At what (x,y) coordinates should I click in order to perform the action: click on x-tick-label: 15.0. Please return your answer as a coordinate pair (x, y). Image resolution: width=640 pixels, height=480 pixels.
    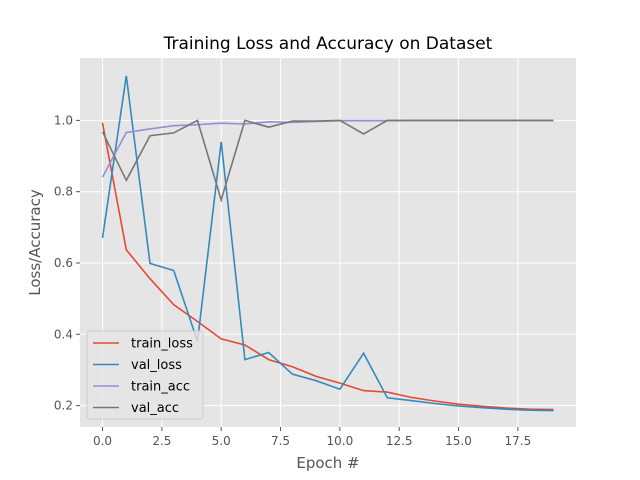
    Looking at the image, I should click on (458, 441).